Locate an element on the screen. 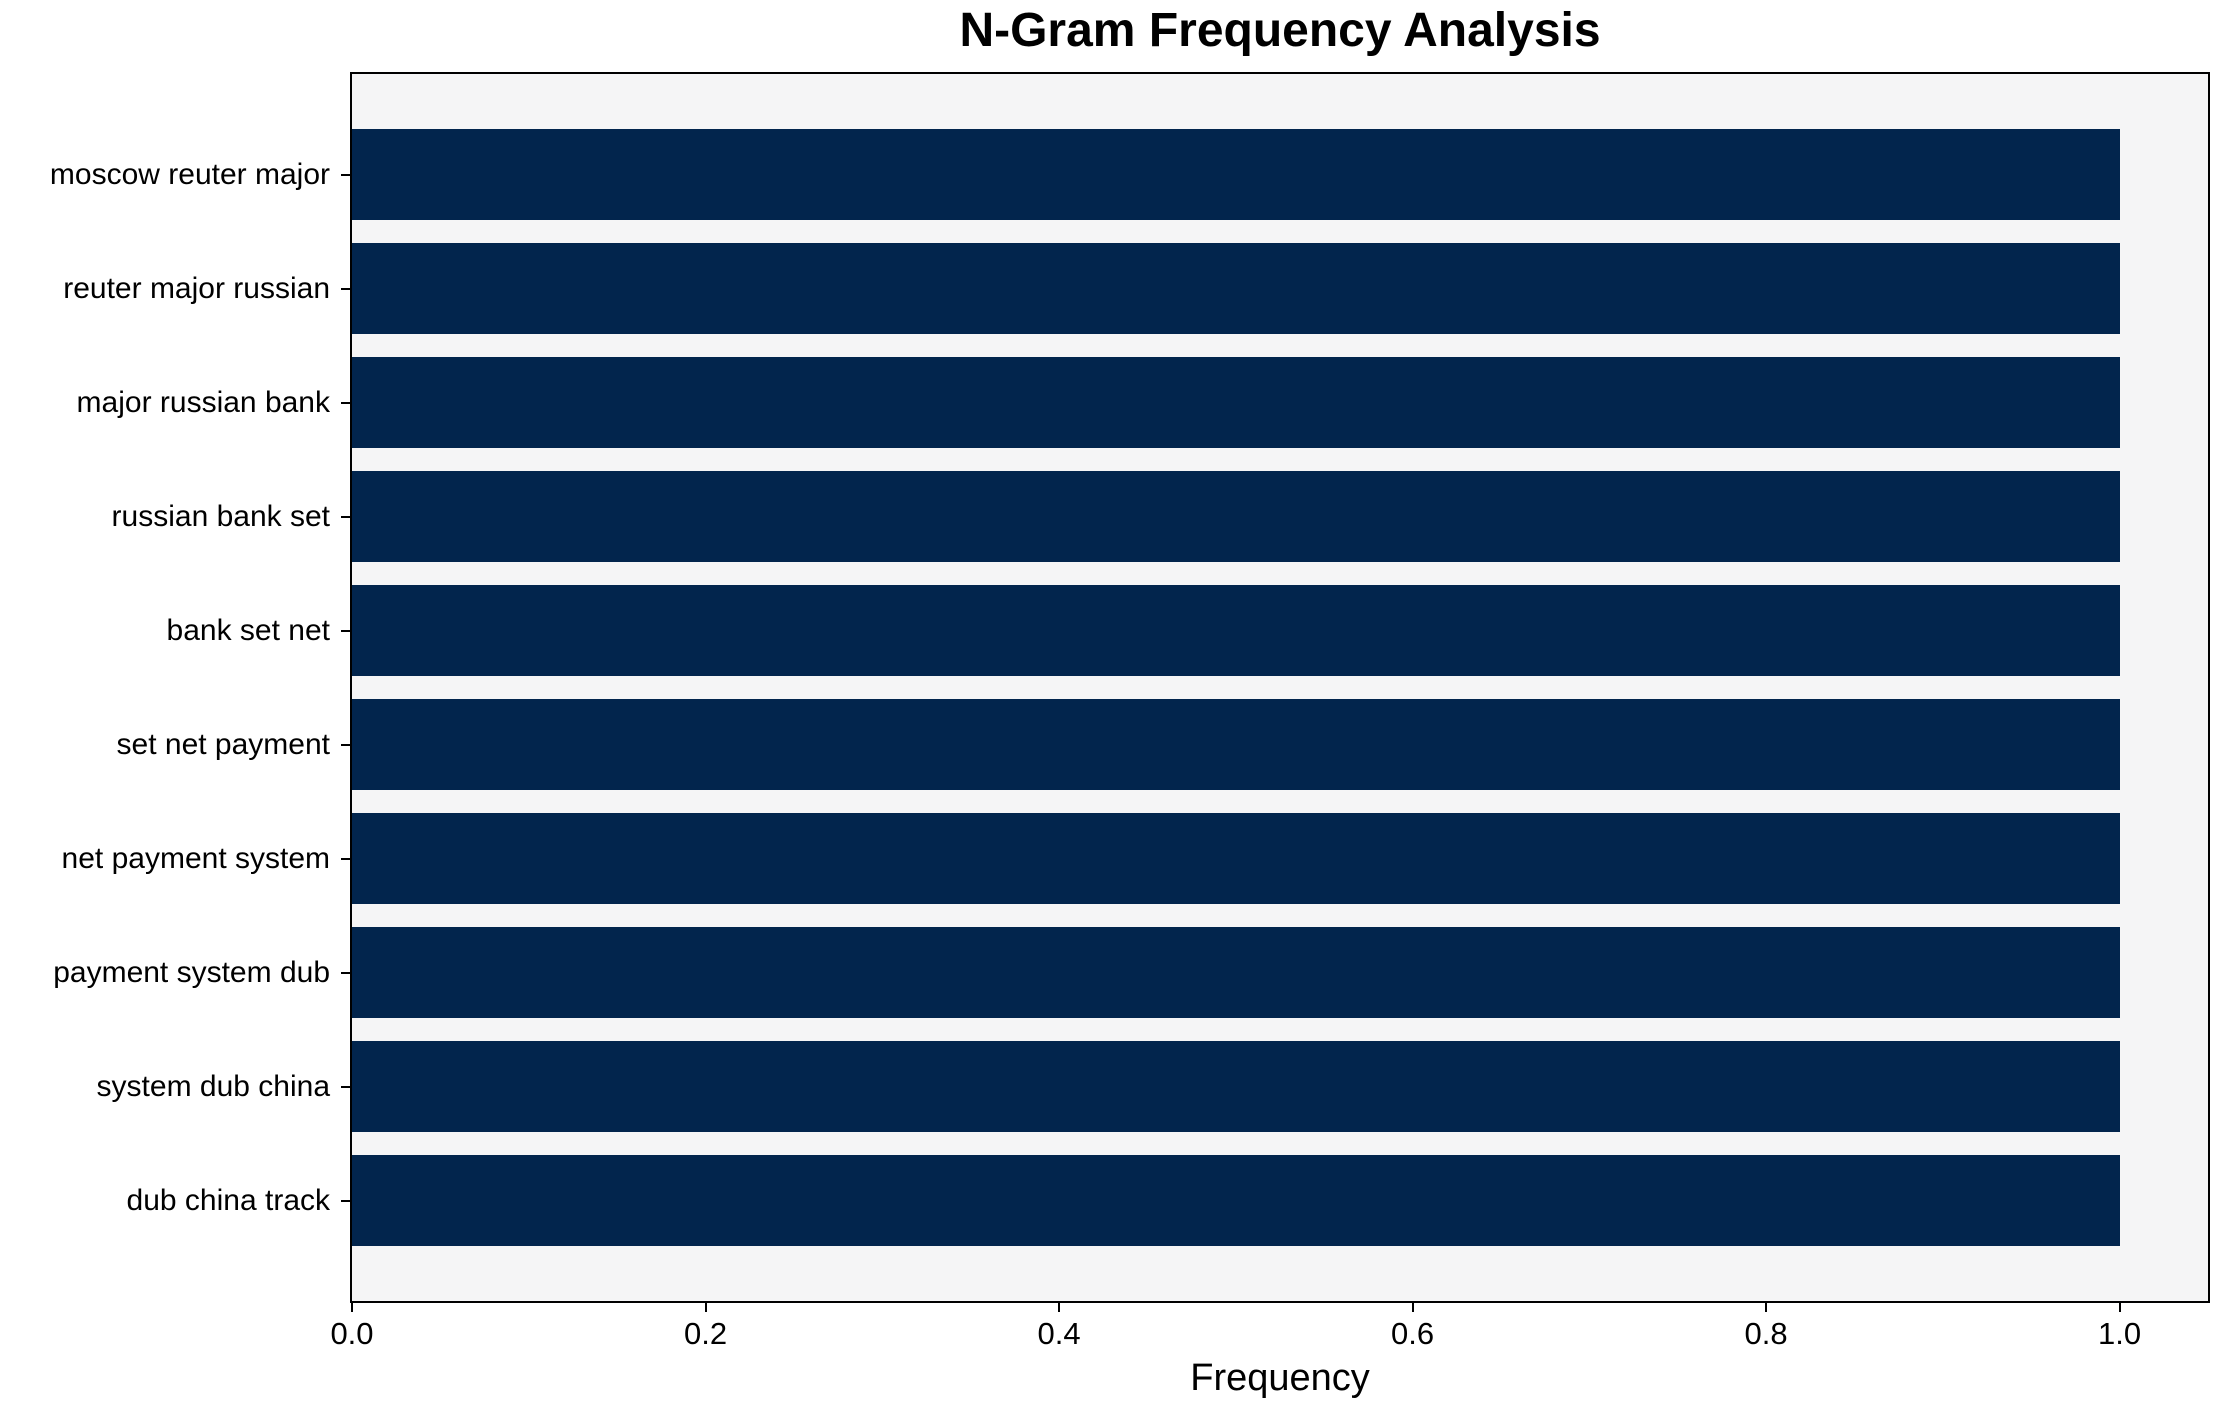  y-tick-label: moscow reuter major is located at coordinates (189, 174).